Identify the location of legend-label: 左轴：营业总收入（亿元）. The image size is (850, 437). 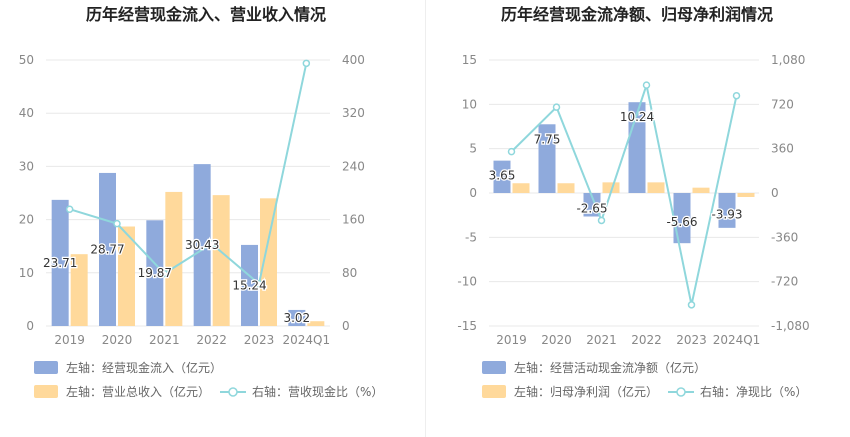
(138, 391).